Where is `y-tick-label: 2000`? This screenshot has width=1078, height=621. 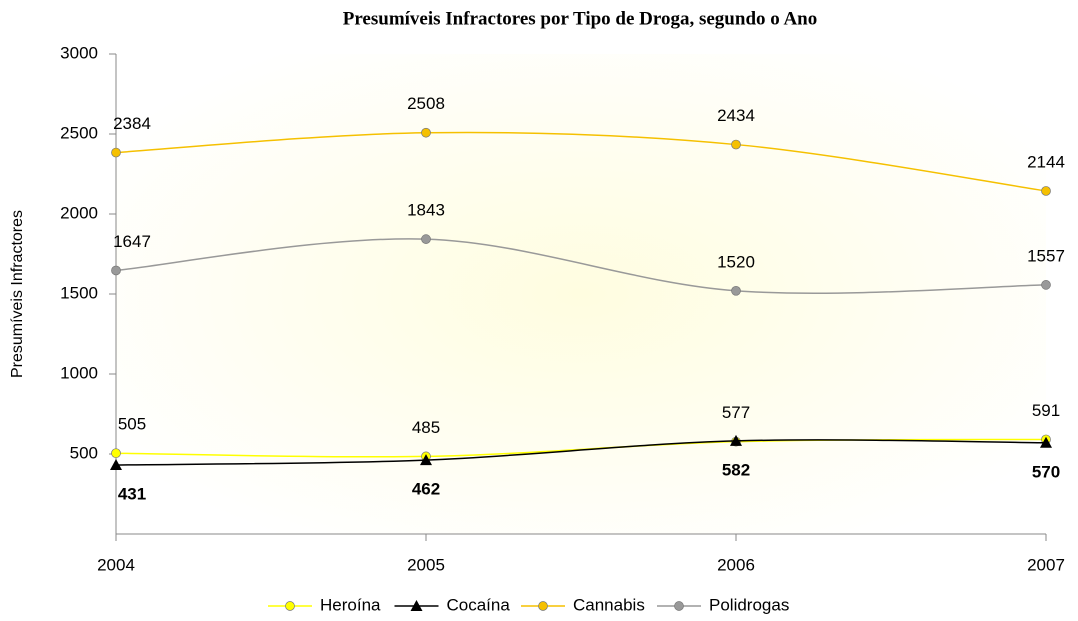
y-tick-label: 2000 is located at coordinates (79, 212).